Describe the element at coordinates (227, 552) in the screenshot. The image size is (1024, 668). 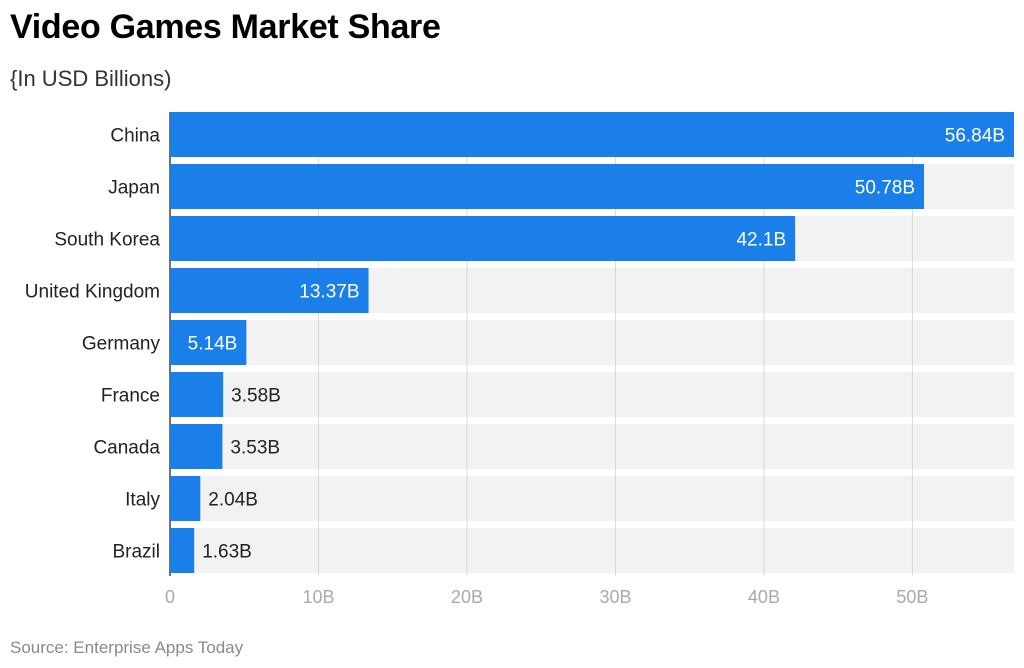
I see `data-label: 1.63B` at that location.